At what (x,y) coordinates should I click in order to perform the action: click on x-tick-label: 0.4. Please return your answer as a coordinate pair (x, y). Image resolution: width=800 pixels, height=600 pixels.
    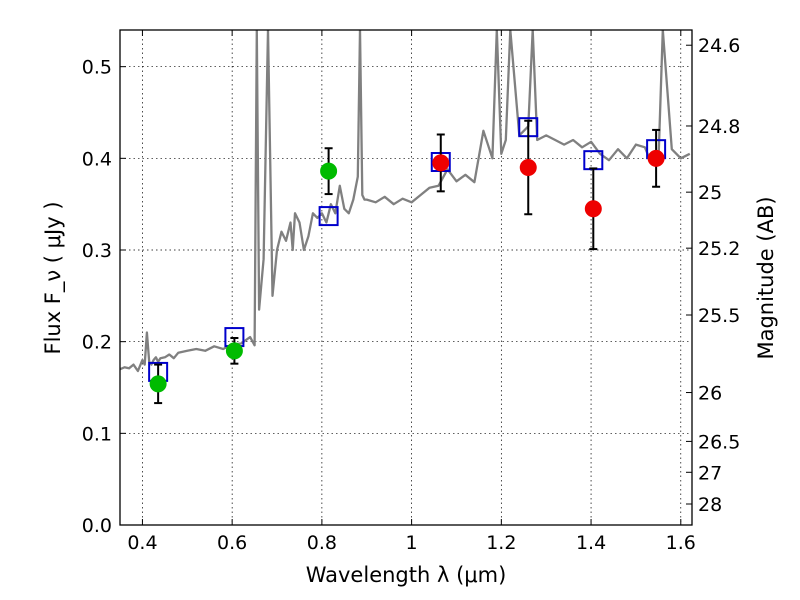
    Looking at the image, I should click on (142, 543).